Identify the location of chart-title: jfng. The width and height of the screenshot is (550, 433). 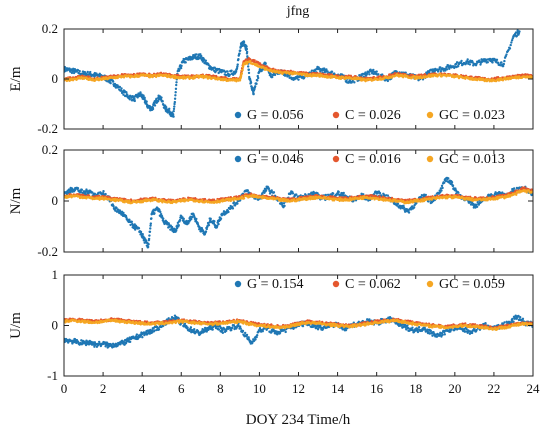
(298, 11).